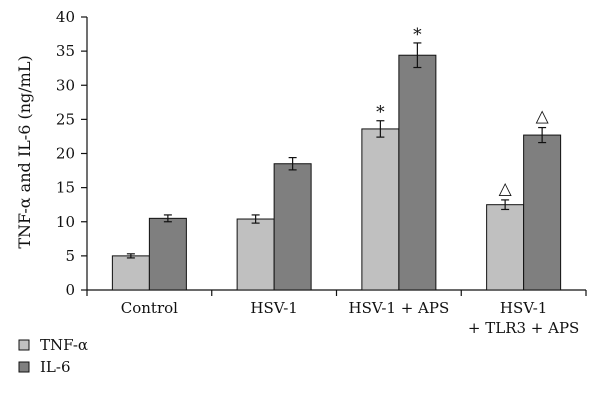  Describe the element at coordinates (65, 17) in the screenshot. I see `y-tick-label: 40` at that location.